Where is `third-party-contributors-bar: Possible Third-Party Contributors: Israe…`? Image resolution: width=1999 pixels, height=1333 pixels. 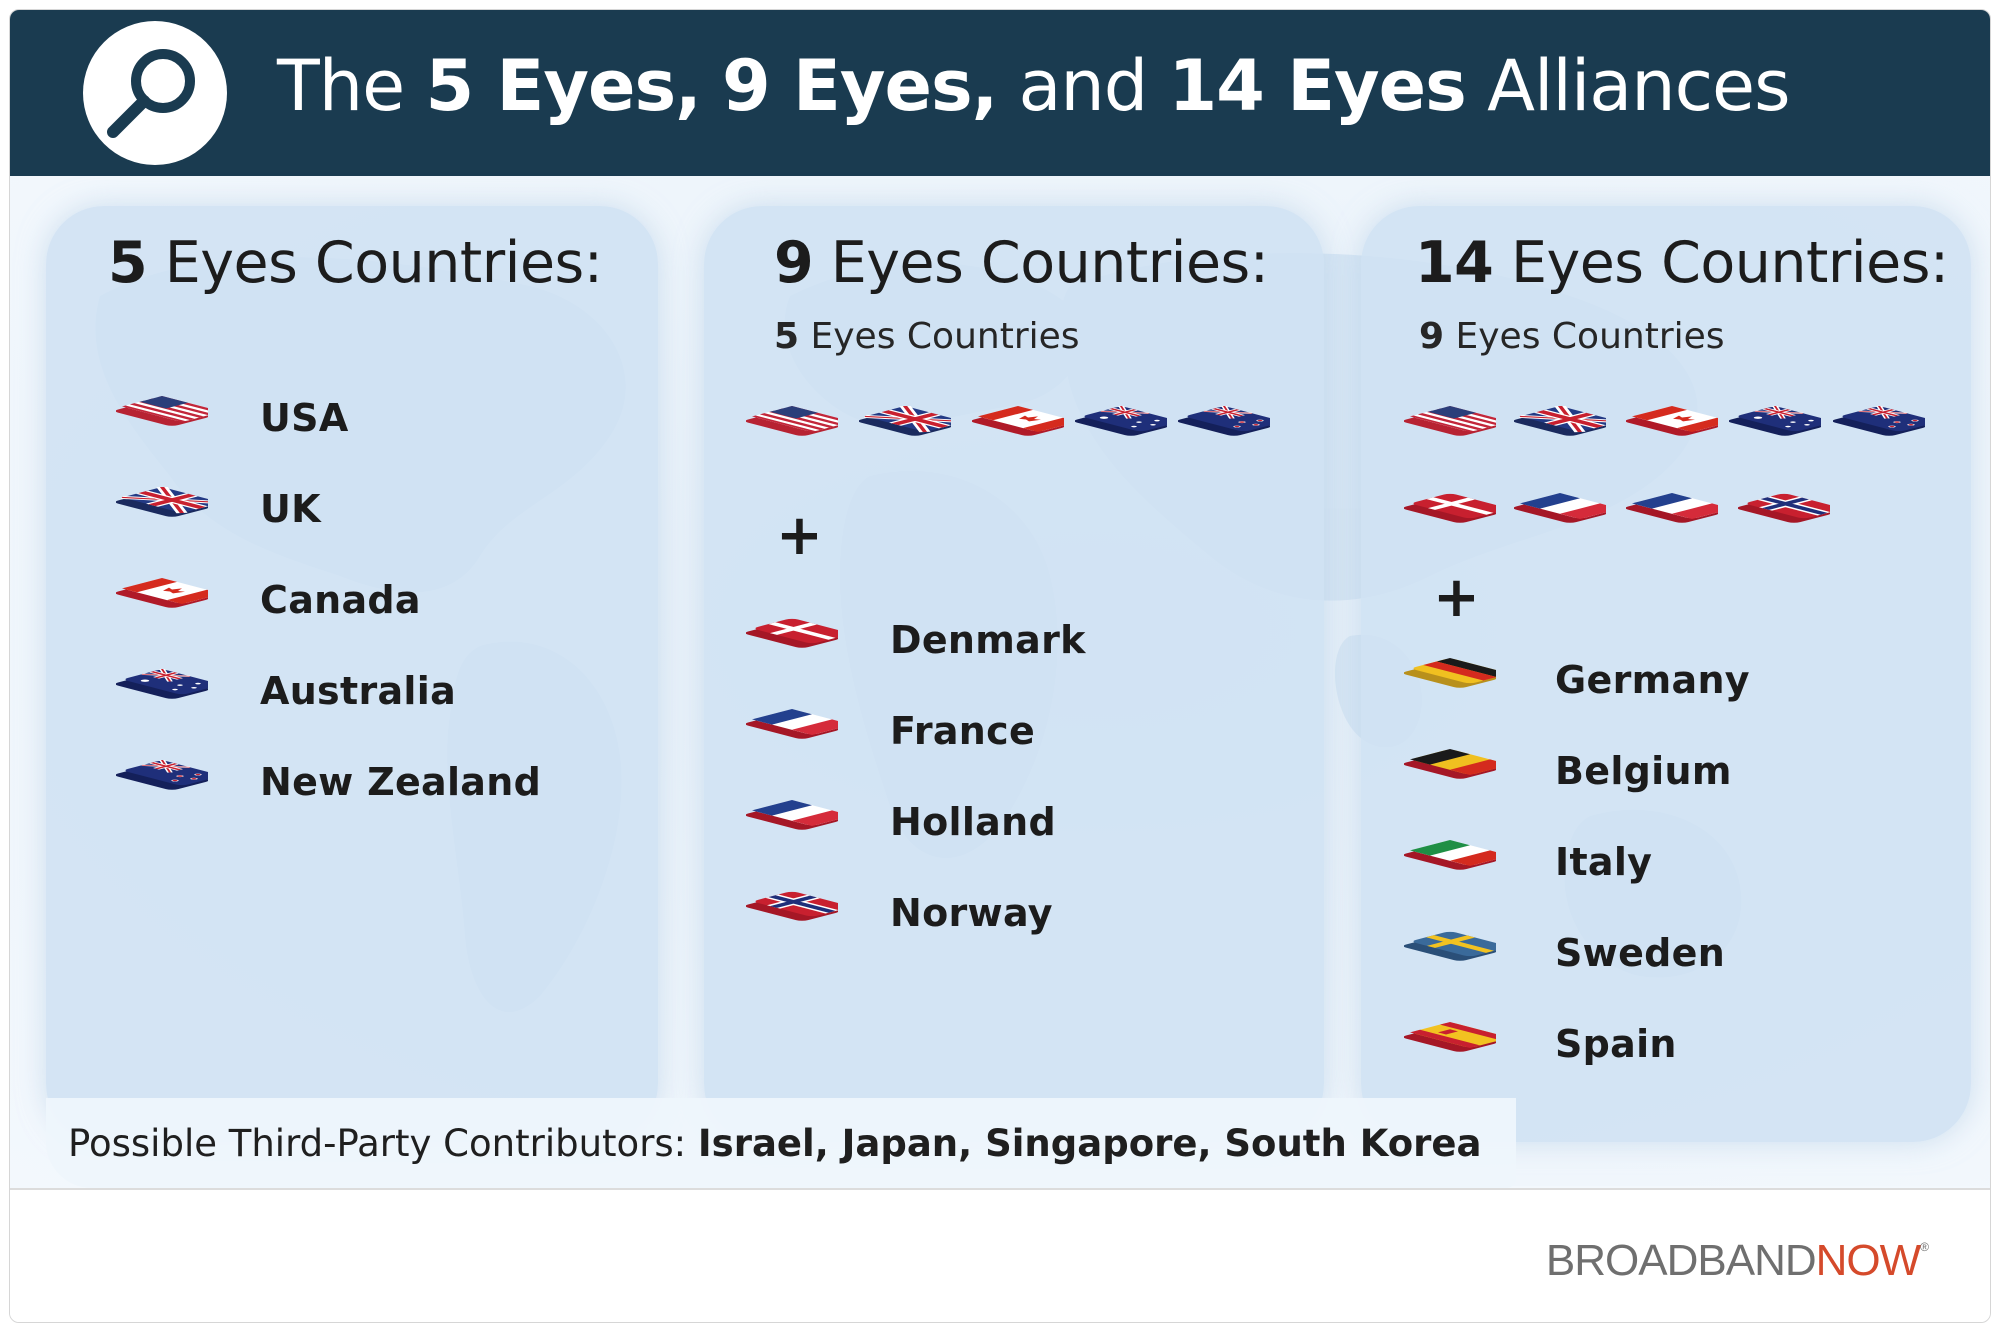
third-party-contributors-bar: Possible Third-Party Contributors: Israe… is located at coordinates (781, 1143).